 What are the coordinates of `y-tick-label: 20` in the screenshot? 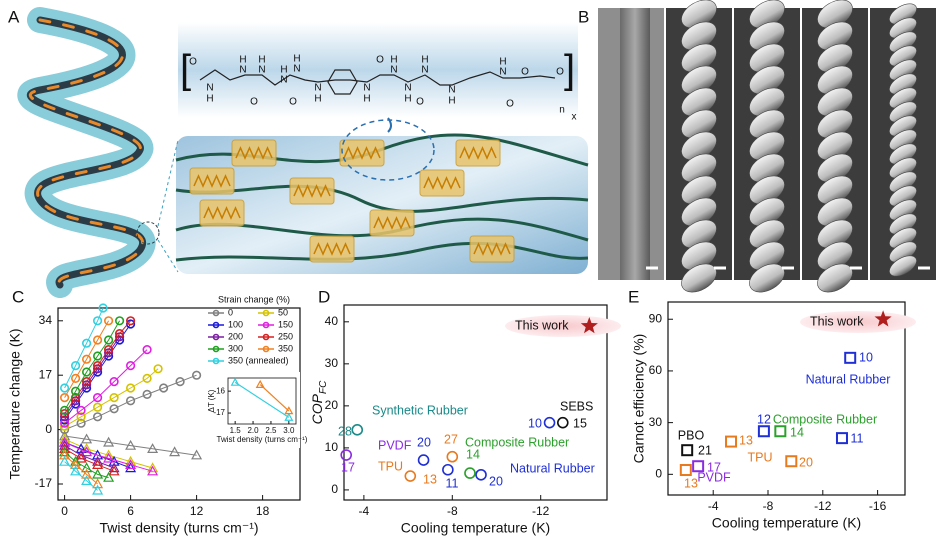 It's located at (332, 405).